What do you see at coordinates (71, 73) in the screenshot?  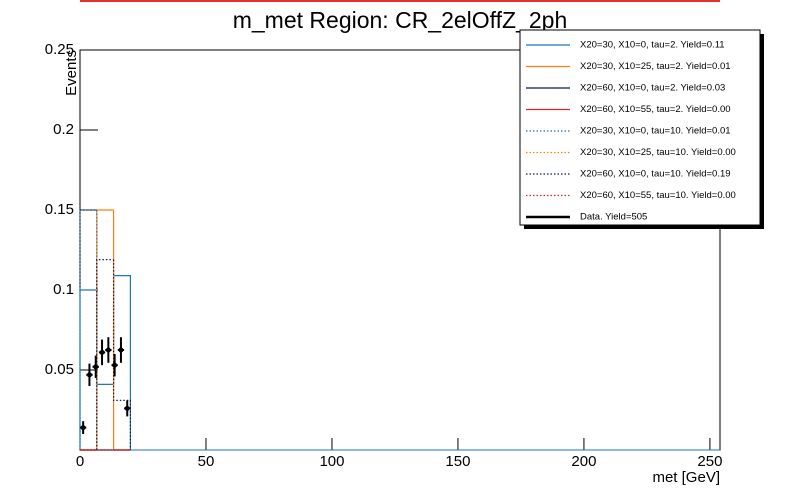 I see `y-axis-label: Events` at bounding box center [71, 73].